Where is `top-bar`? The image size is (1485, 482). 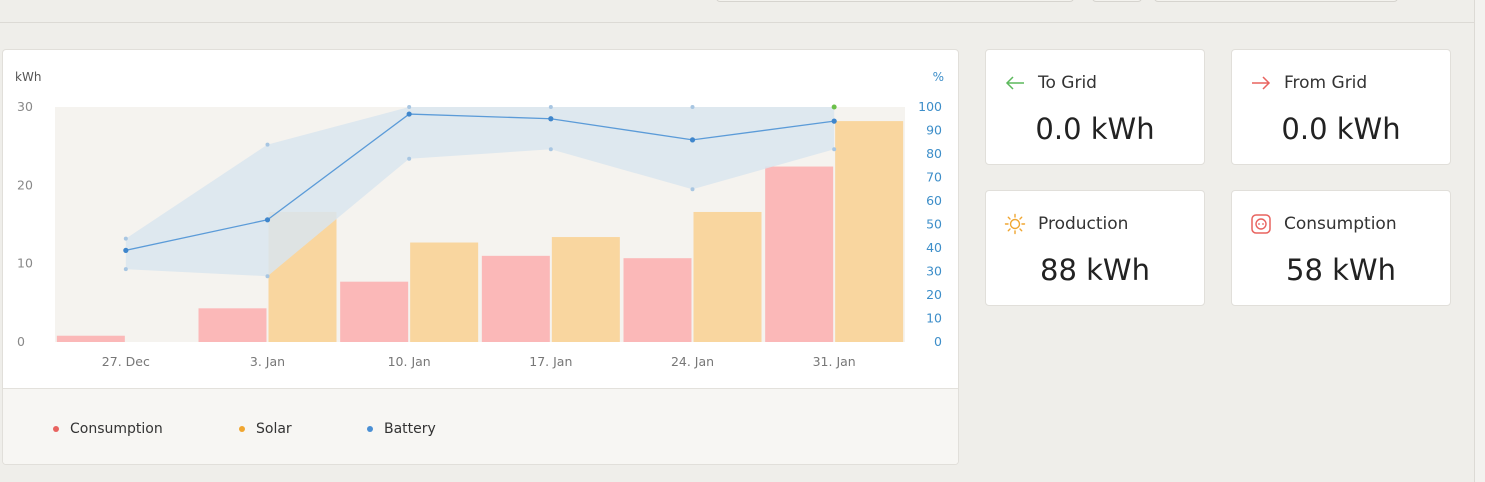 top-bar is located at coordinates (742, 11).